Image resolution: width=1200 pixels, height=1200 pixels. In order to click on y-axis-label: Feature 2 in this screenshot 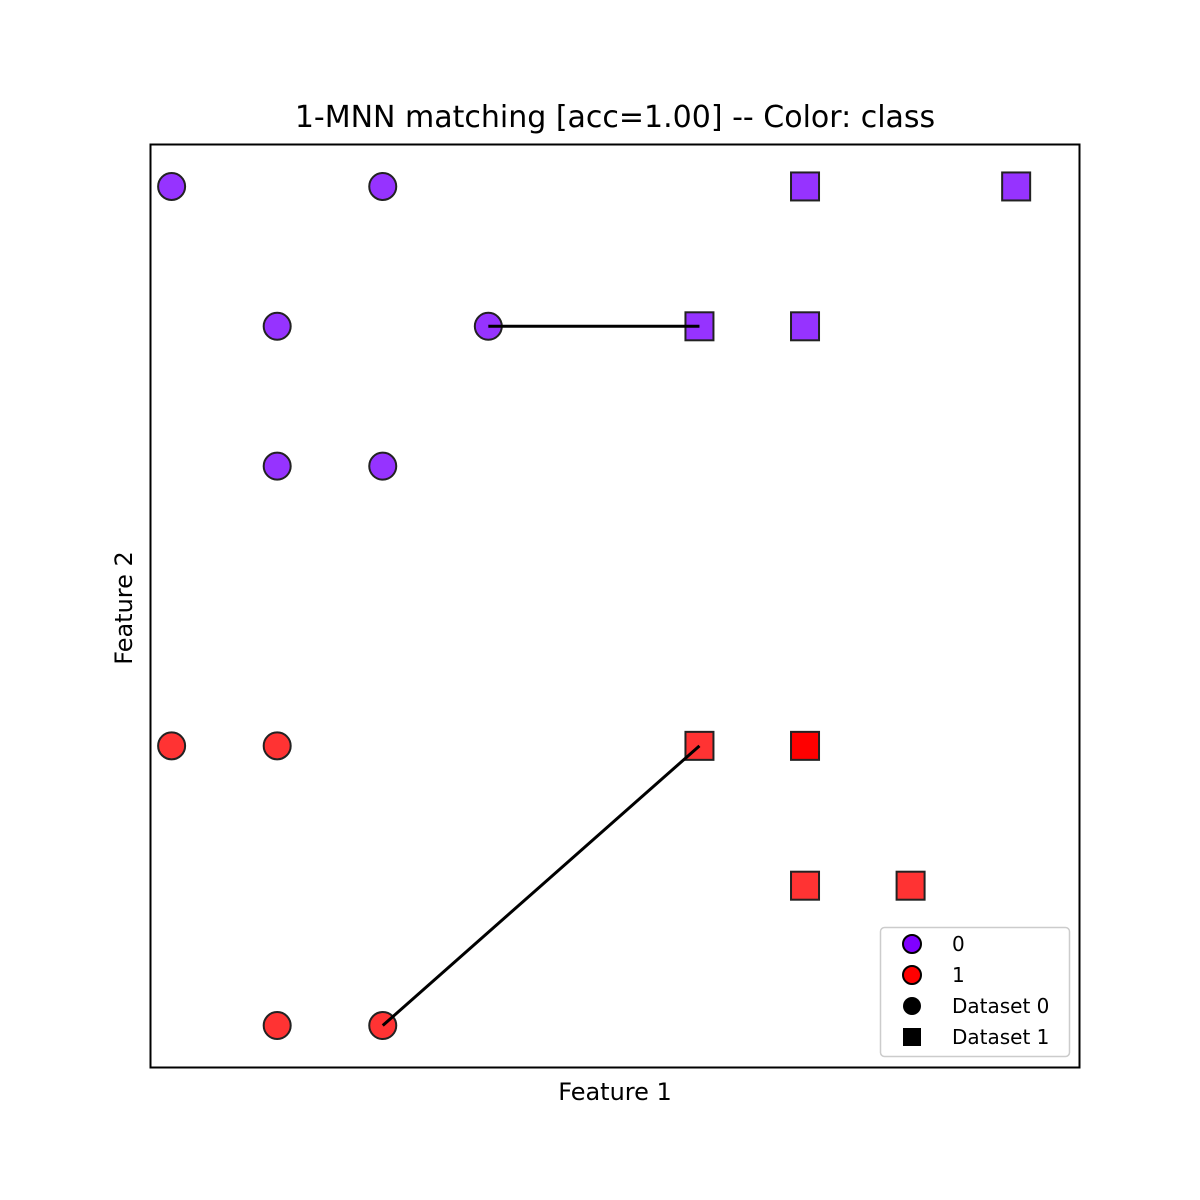, I will do `click(124, 608)`.